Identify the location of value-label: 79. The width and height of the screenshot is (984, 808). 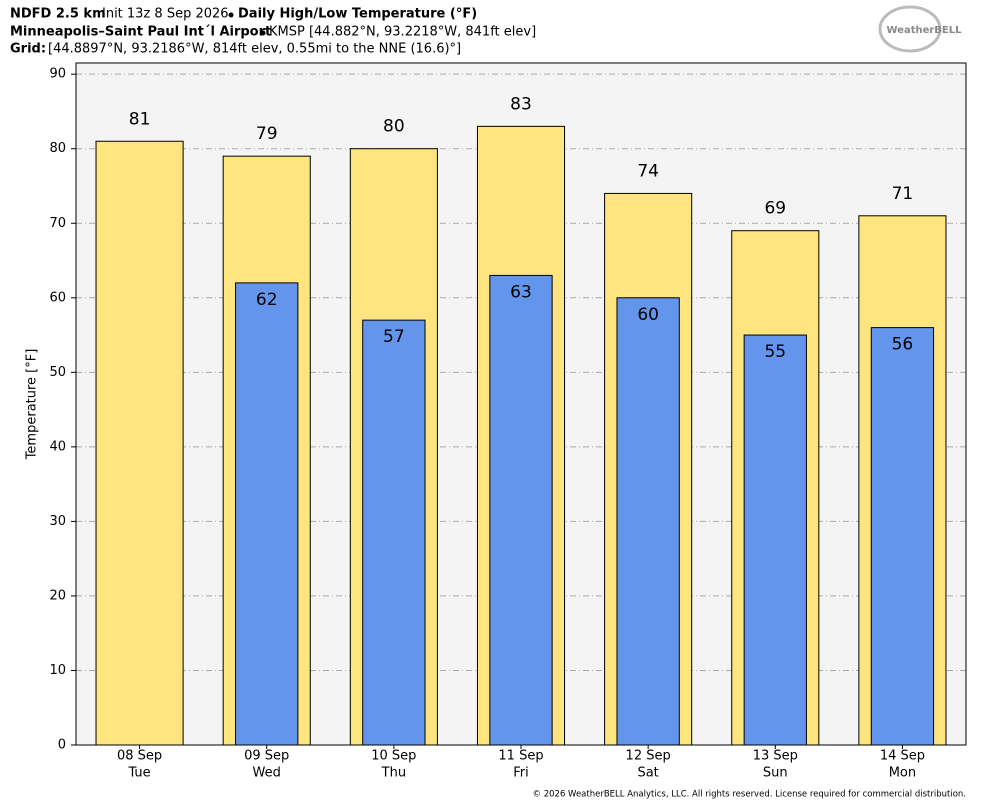
(267, 134).